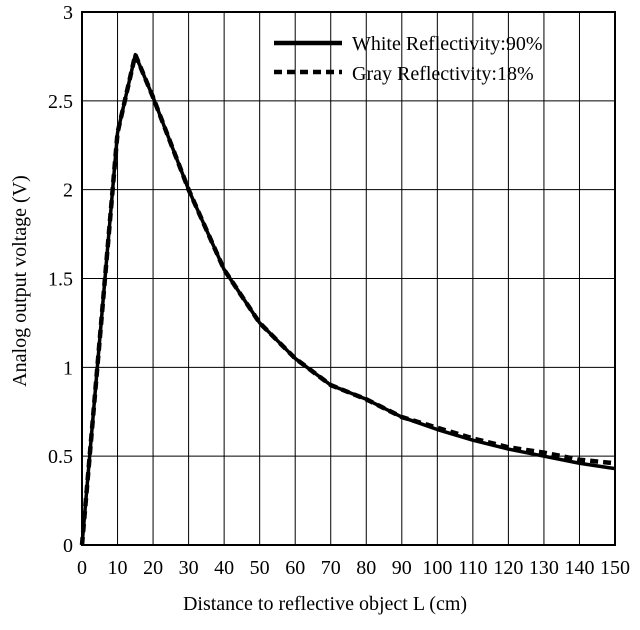 The height and width of the screenshot is (630, 640). Describe the element at coordinates (402, 568) in the screenshot. I see `x-tick-label: 90` at that location.